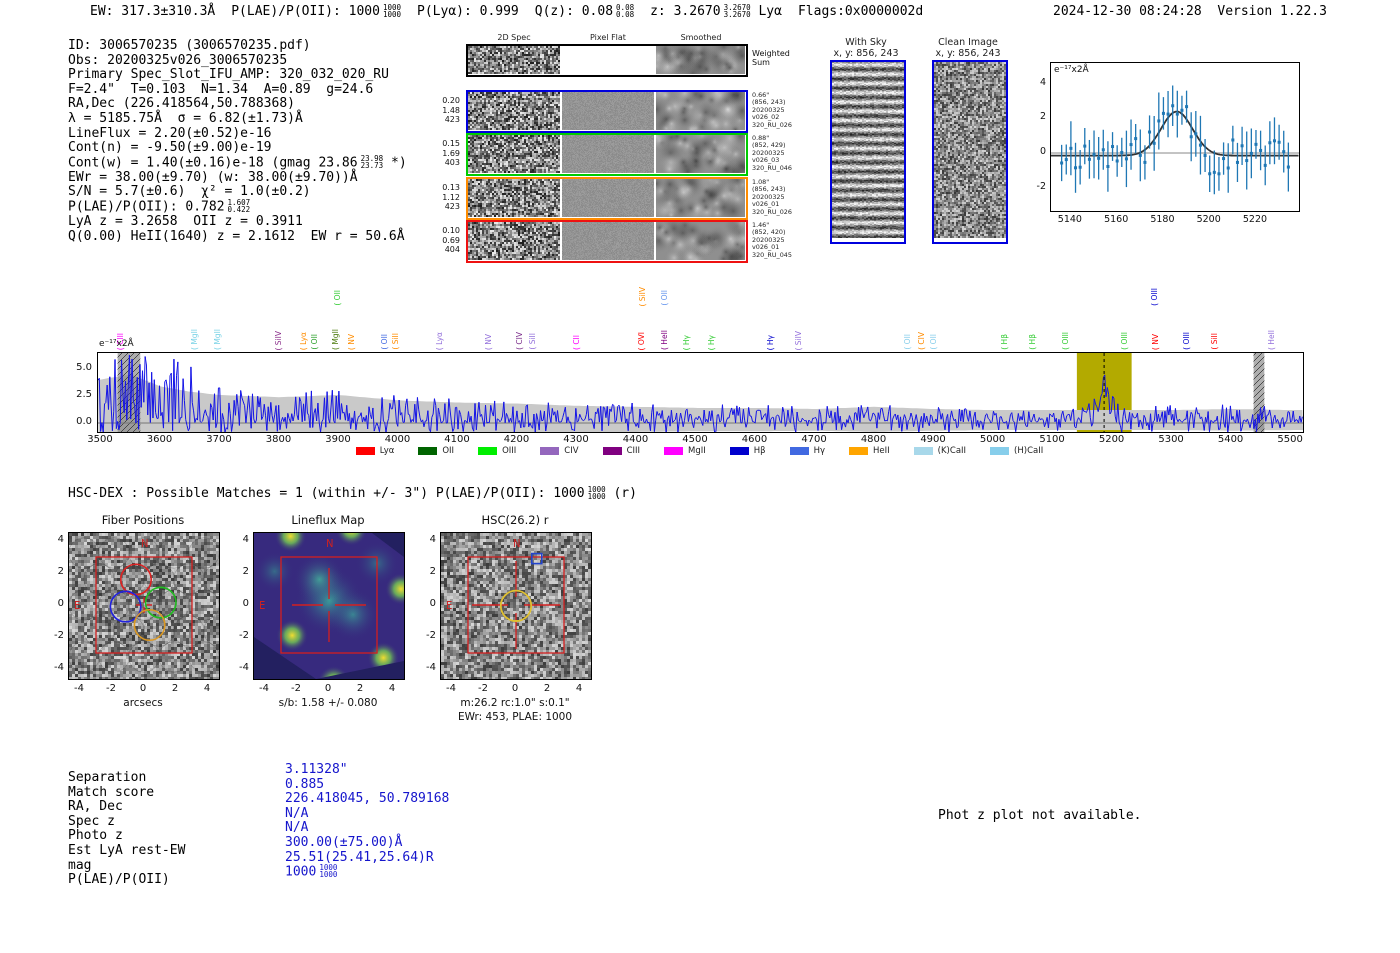  I want to click on legend-item-CIII: CIII, so click(621, 451).